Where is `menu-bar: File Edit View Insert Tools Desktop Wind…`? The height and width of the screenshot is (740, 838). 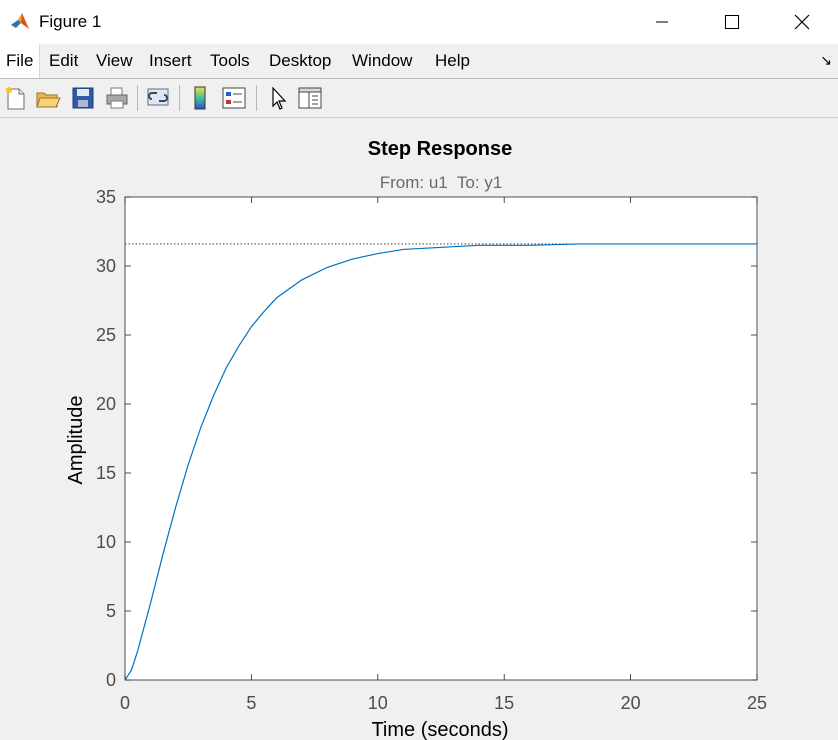
menu-bar: File Edit View Insert Tools Desktop Wind… is located at coordinates (419, 61).